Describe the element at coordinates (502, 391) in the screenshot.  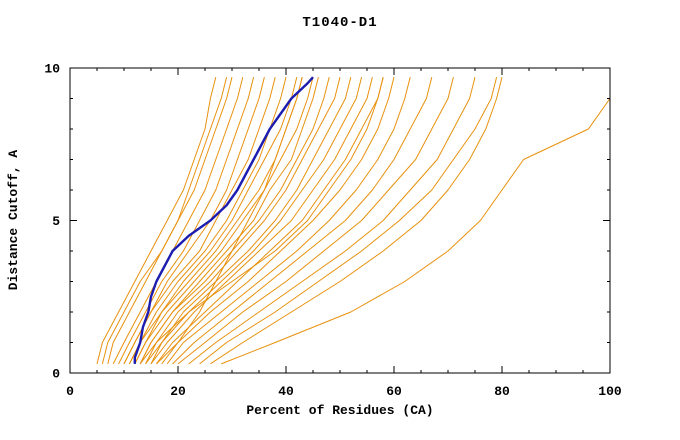
I see `x-tick-label: 80` at that location.